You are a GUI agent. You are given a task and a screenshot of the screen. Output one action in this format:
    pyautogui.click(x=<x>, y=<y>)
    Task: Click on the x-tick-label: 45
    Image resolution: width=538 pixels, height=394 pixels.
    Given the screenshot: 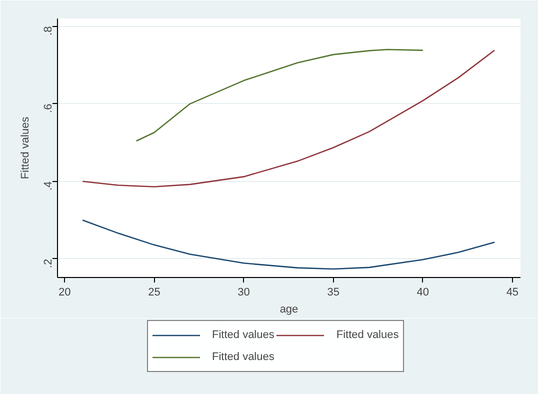 What is the action you would take?
    pyautogui.click(x=512, y=292)
    